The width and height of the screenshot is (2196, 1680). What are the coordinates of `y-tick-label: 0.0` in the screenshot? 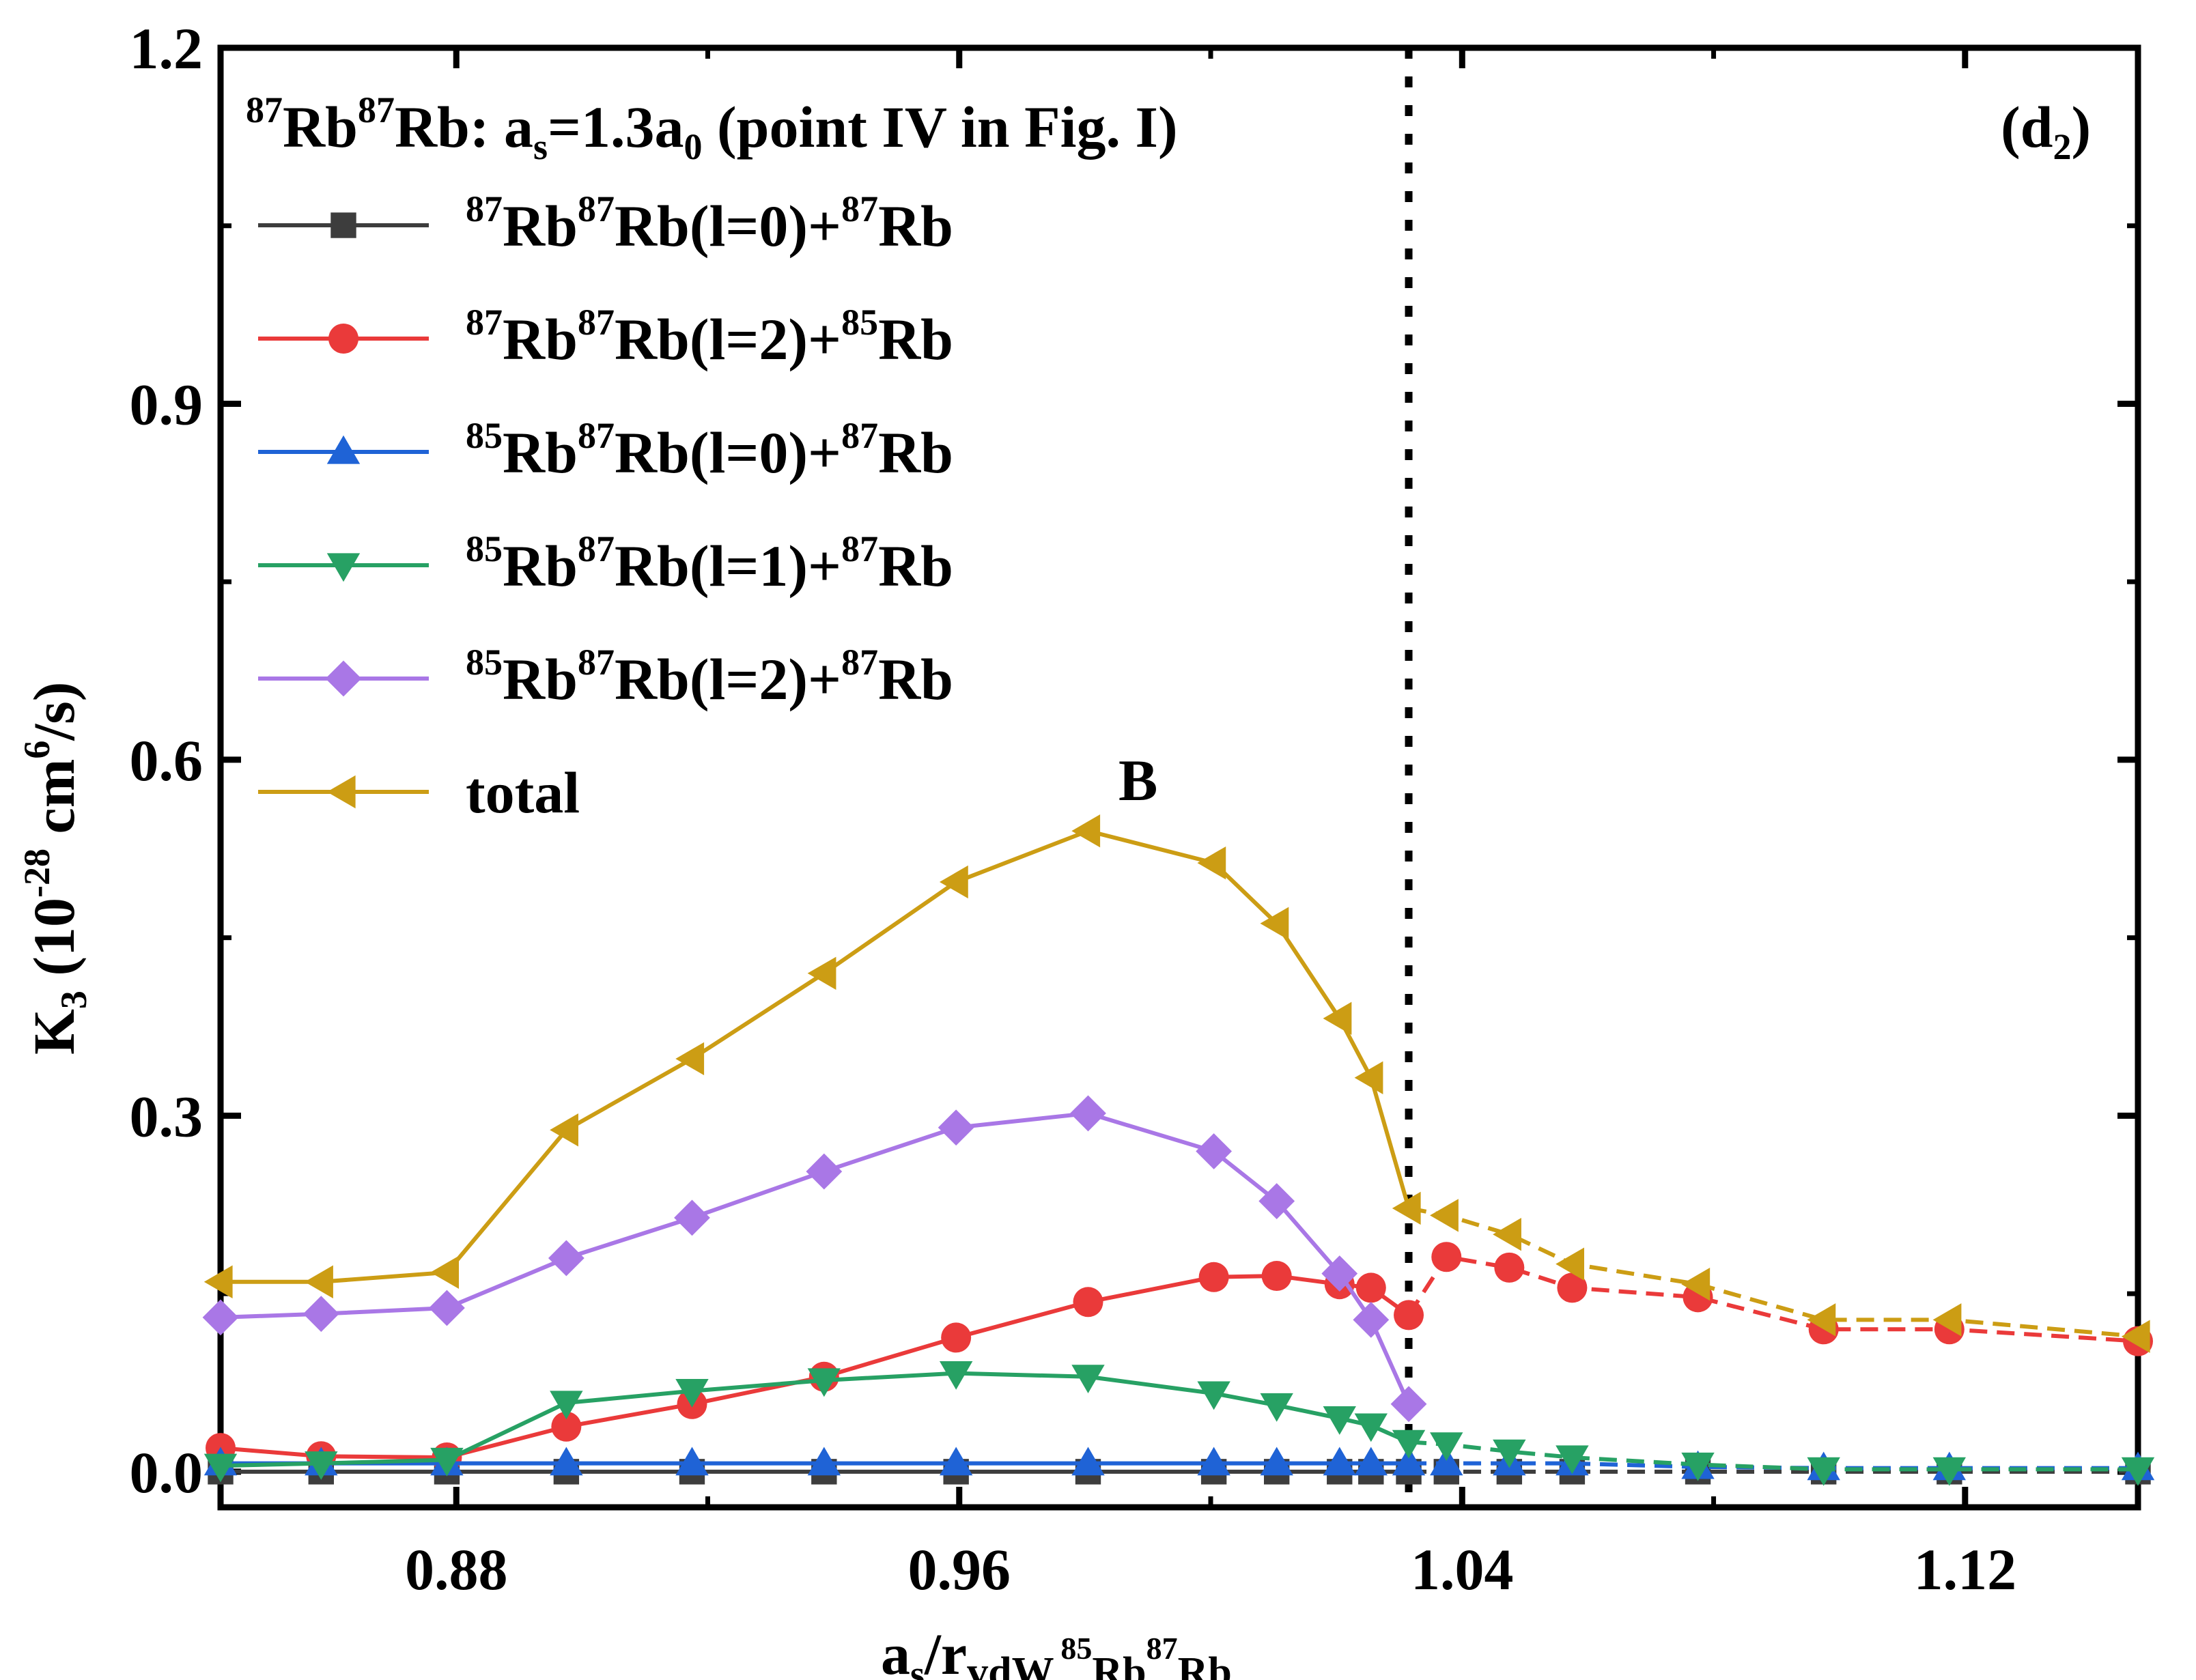 It's located at (166, 1472).